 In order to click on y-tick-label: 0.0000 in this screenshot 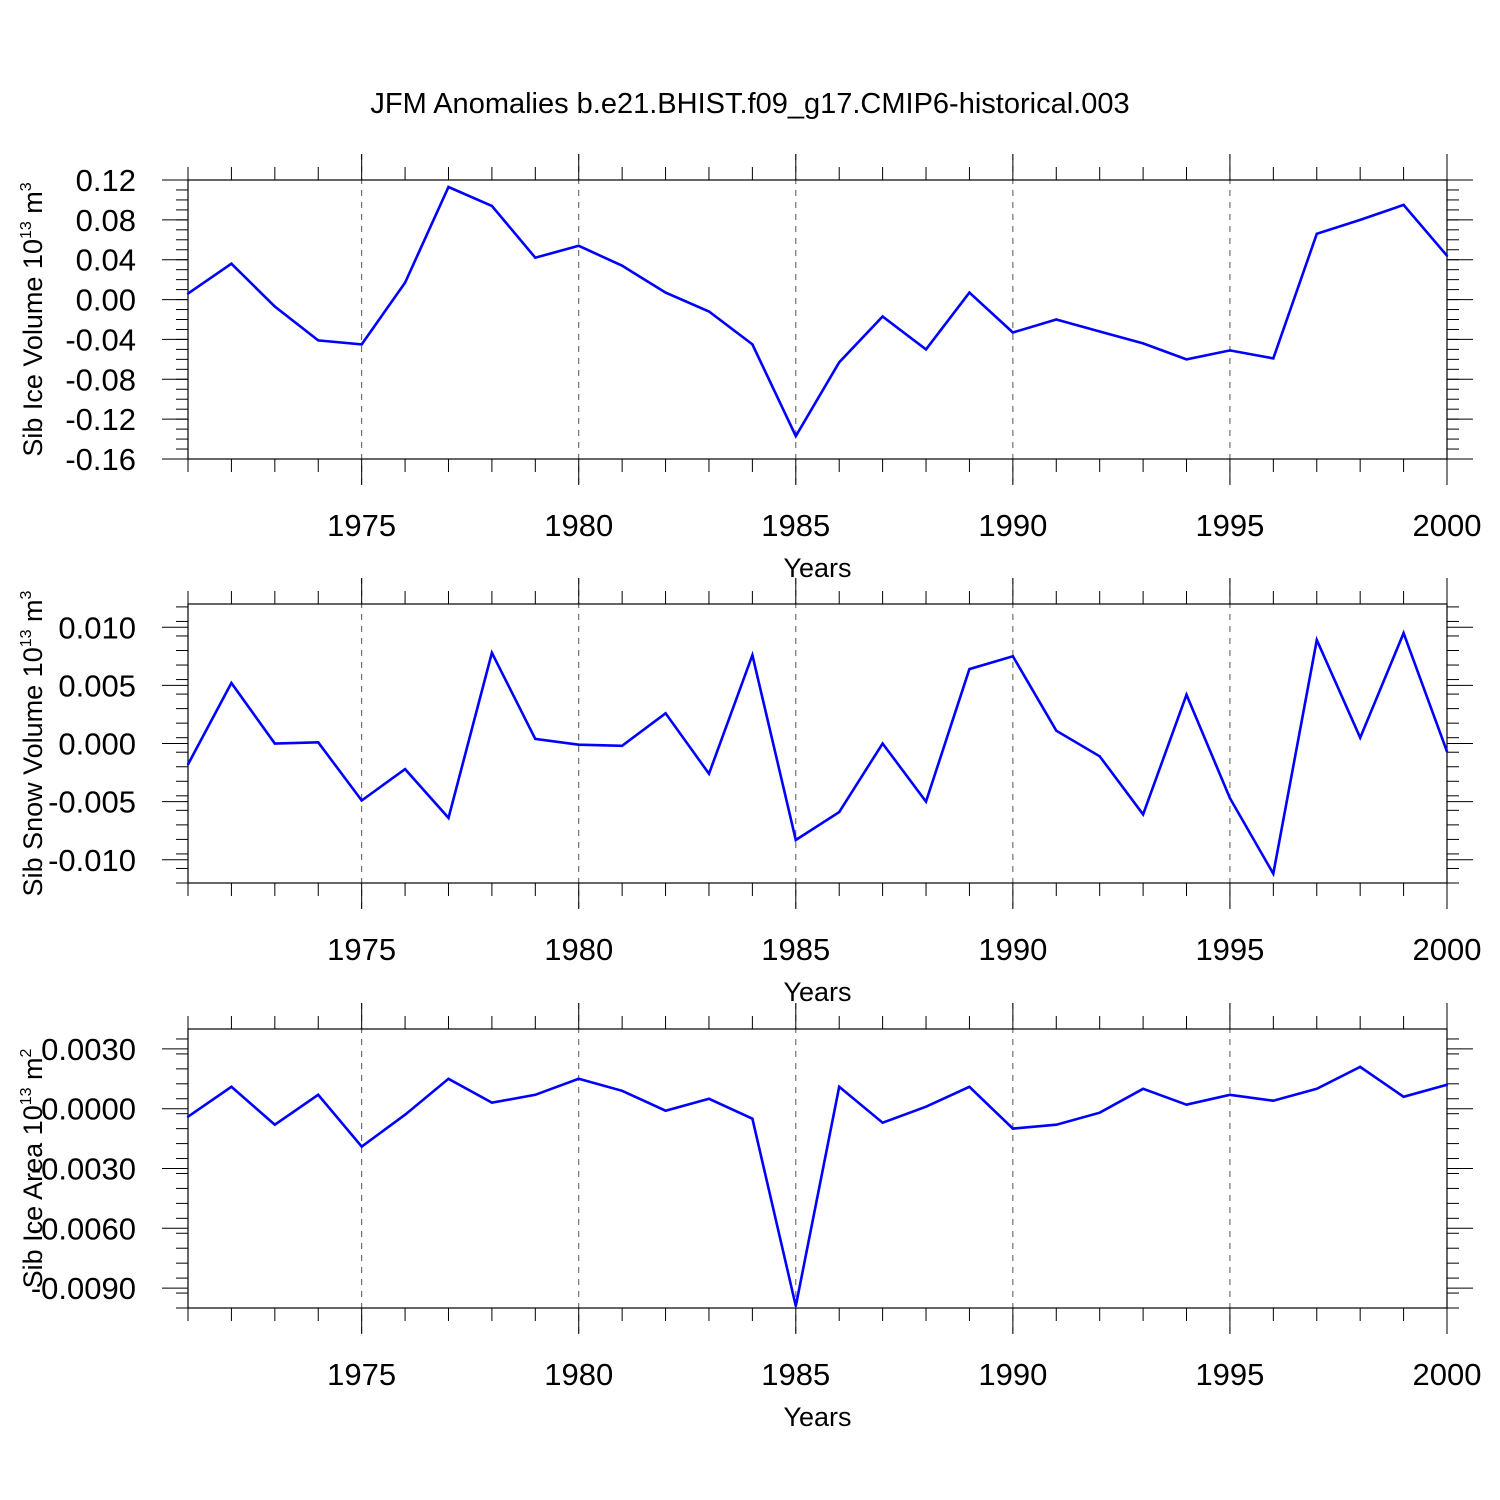, I will do `click(88, 1109)`.